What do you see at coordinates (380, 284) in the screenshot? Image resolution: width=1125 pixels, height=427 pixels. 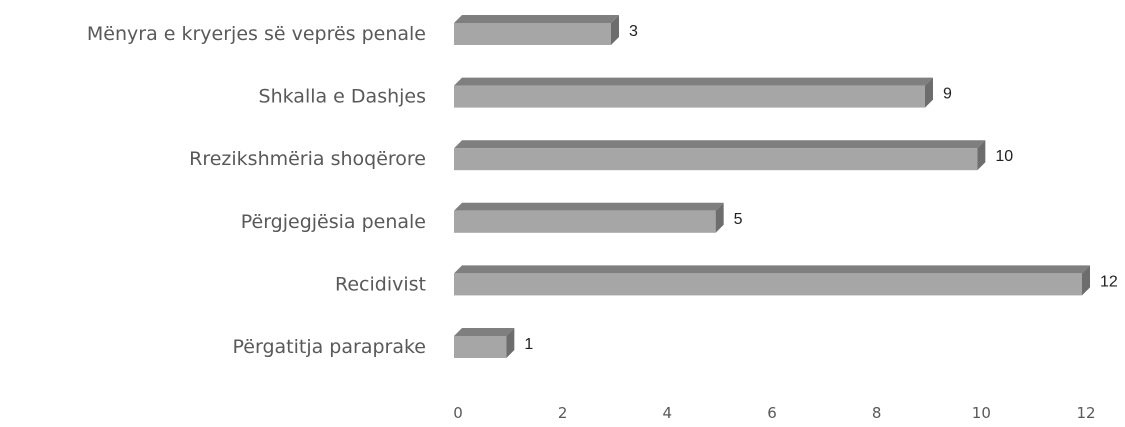 I see `category-label: Recidivist` at bounding box center [380, 284].